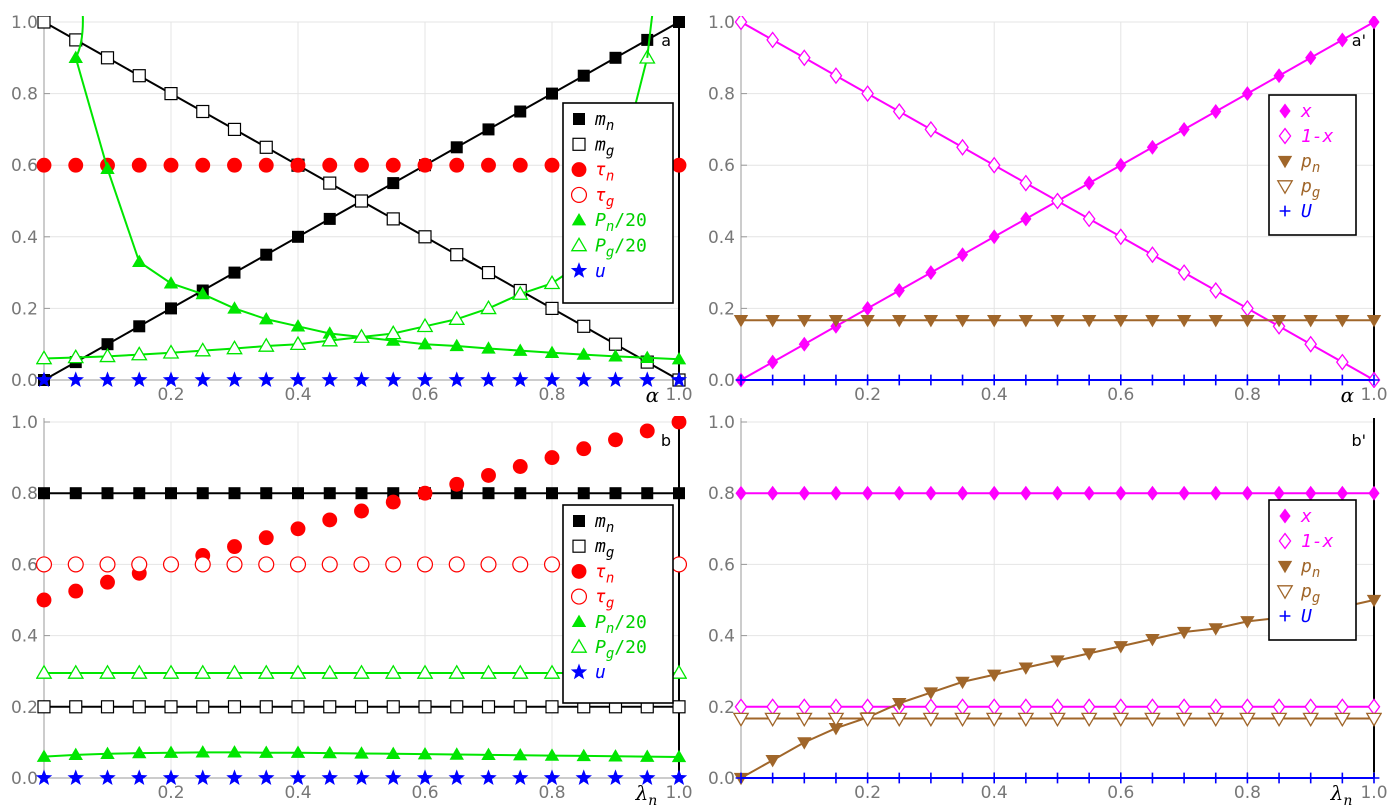  I want to click on x-tick-label: 0.4, so click(994, 793).